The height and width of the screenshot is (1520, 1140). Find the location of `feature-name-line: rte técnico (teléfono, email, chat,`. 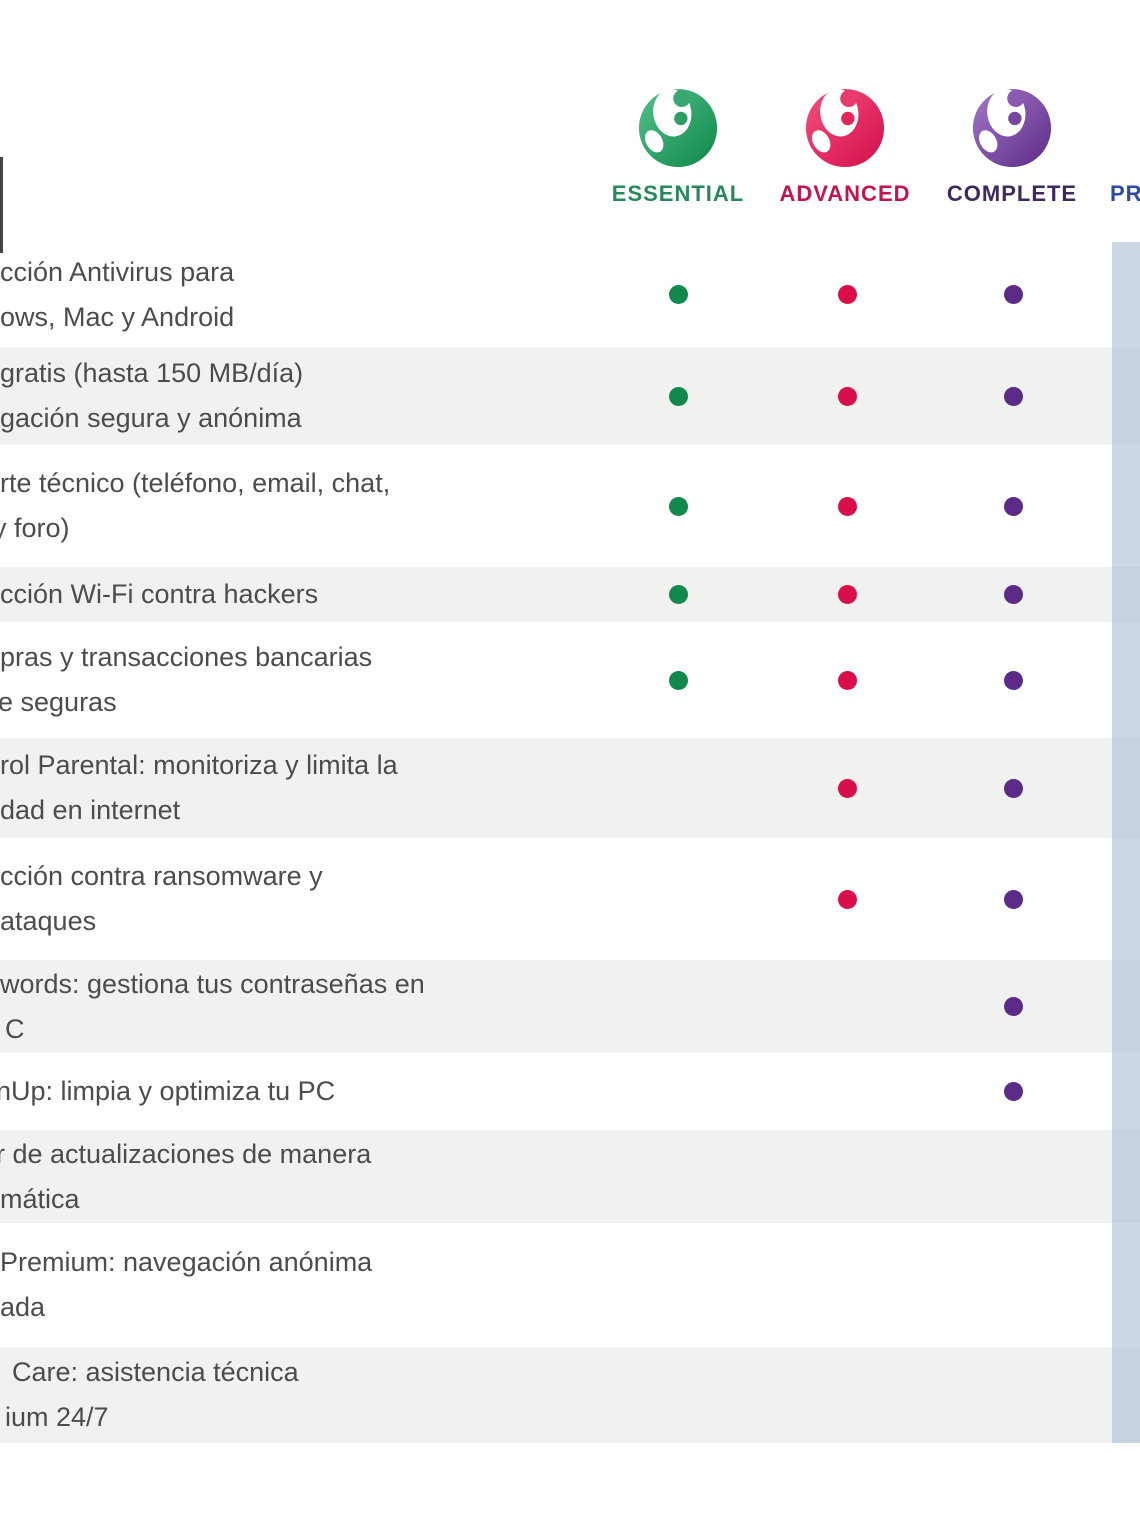

feature-name-line: rte técnico (teléfono, email, chat, is located at coordinates (195, 483).